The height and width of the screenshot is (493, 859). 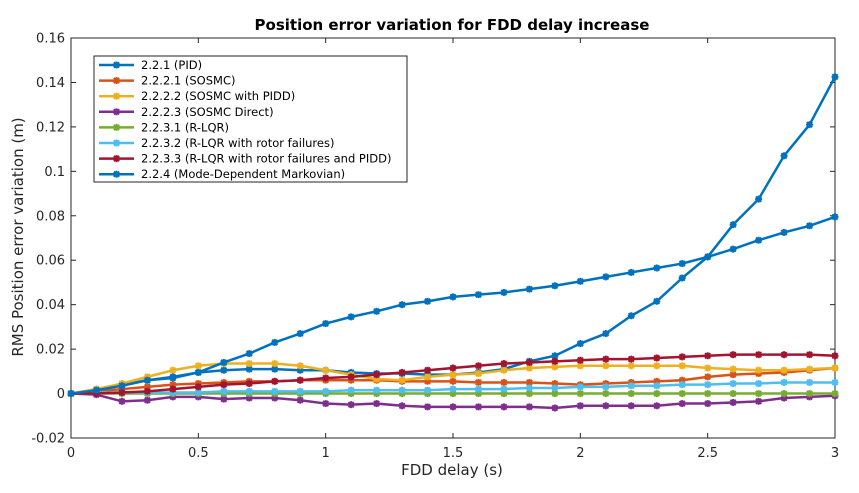 I want to click on y-tick-label: 0.08, so click(x=50, y=216).